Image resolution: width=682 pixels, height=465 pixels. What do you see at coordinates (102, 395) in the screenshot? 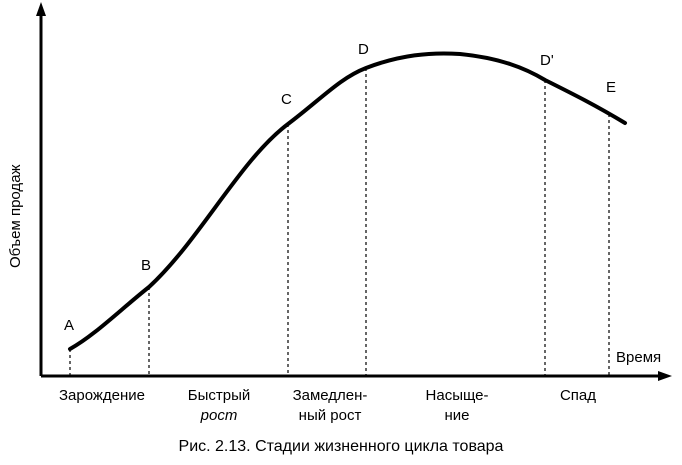
I see `stage-label-emergence: Зарождение` at bounding box center [102, 395].